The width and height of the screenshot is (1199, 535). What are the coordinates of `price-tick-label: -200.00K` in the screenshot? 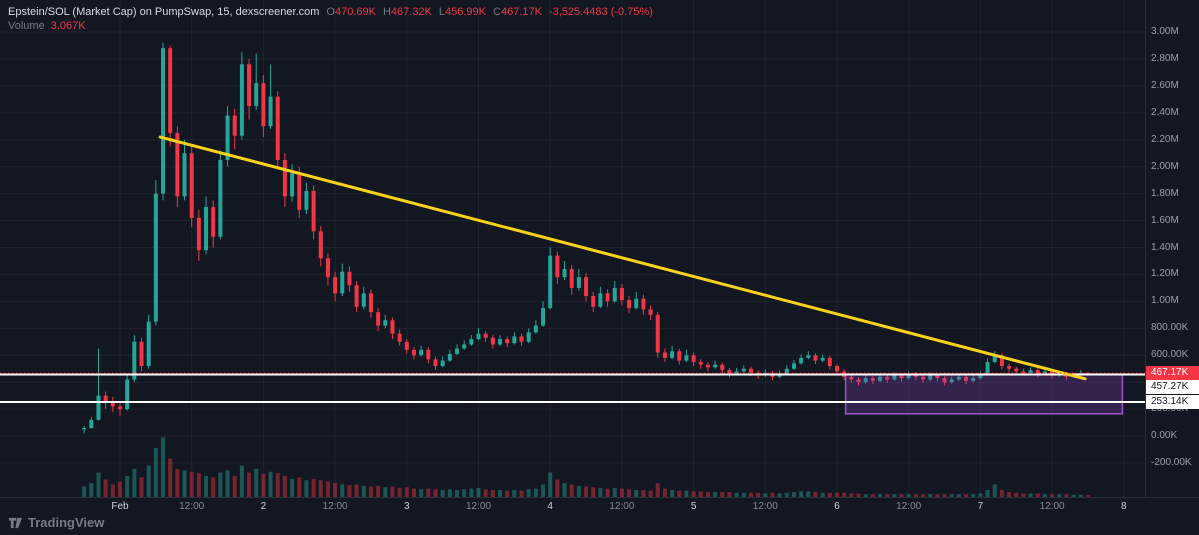 It's located at (1171, 462).